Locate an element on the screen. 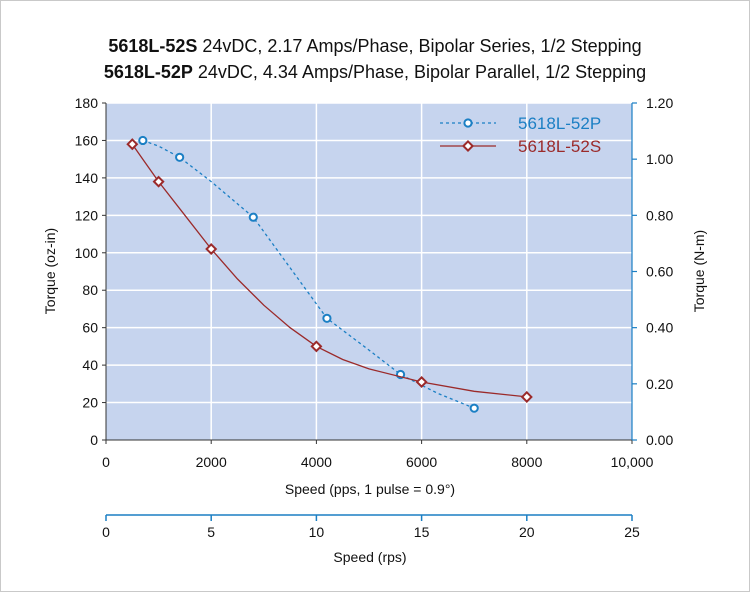  rps-axis-label: Speed (rps) is located at coordinates (369, 557).